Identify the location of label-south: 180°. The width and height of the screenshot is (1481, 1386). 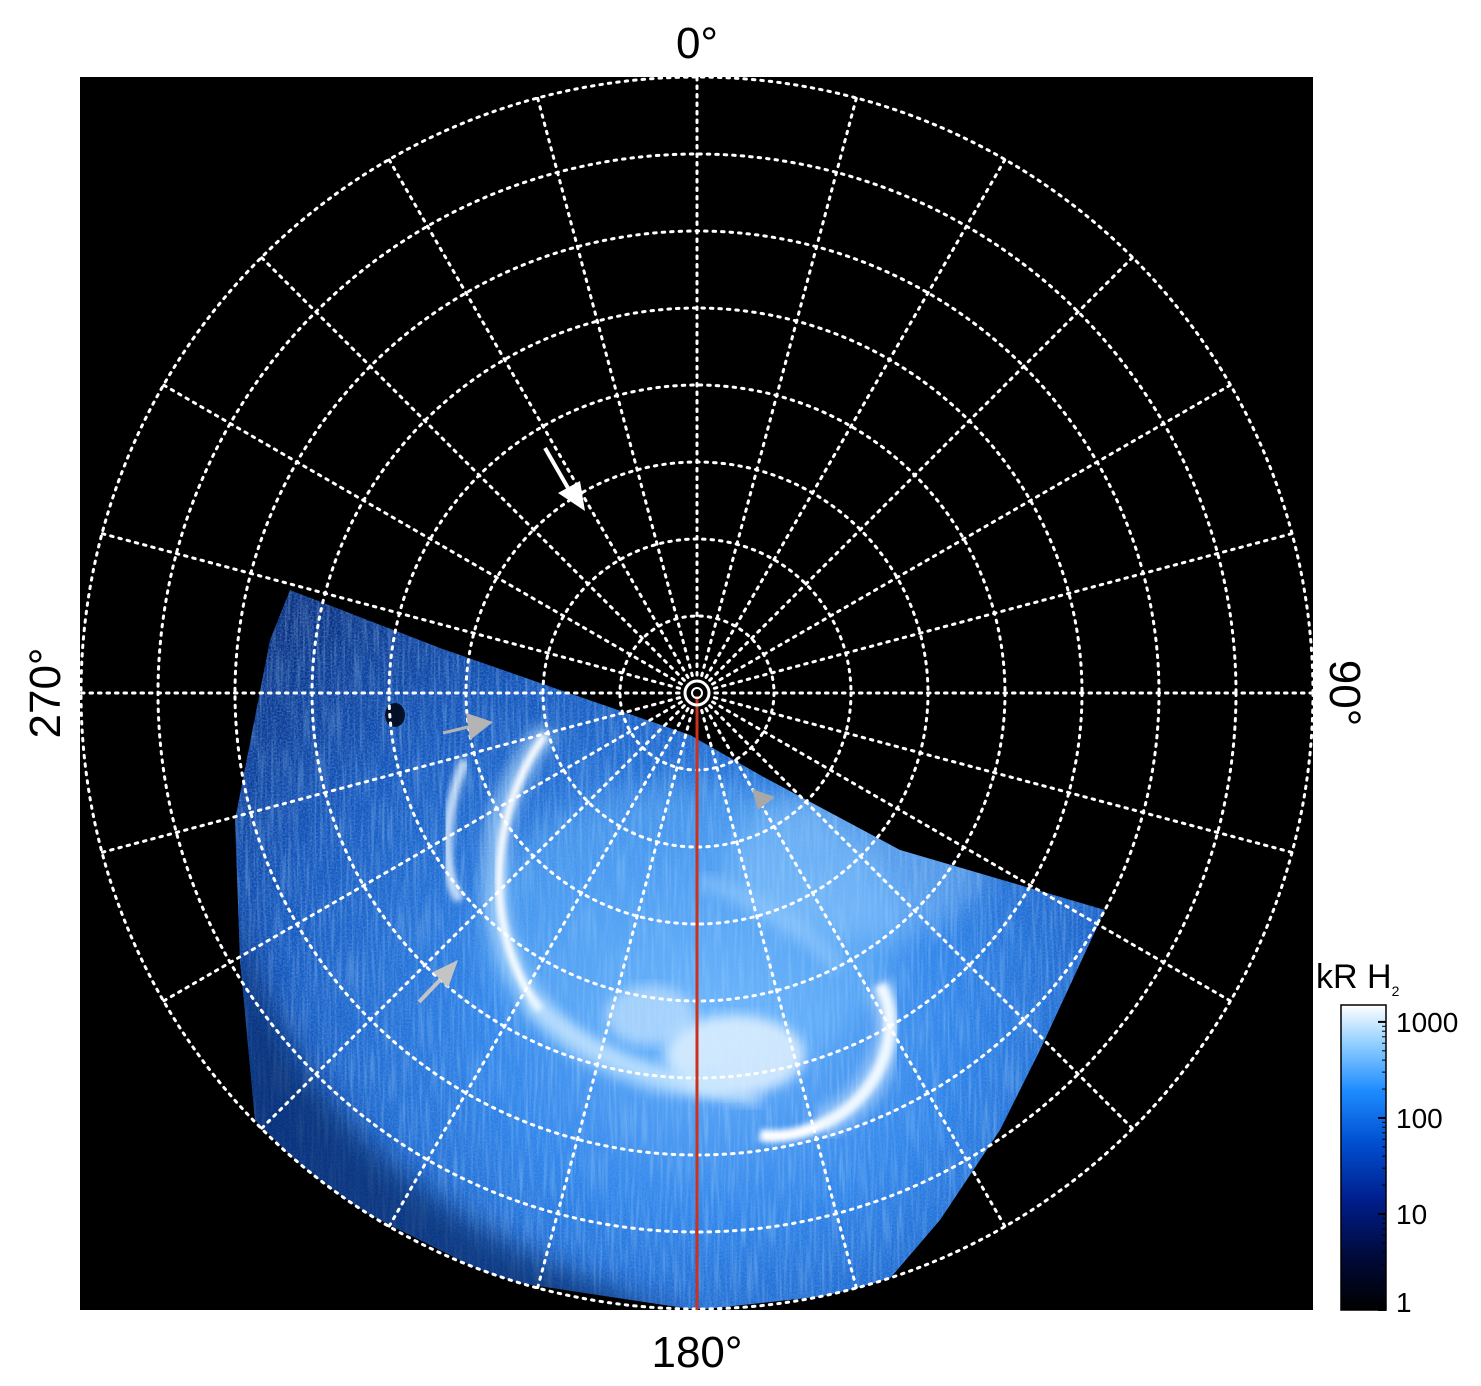
(696, 1352).